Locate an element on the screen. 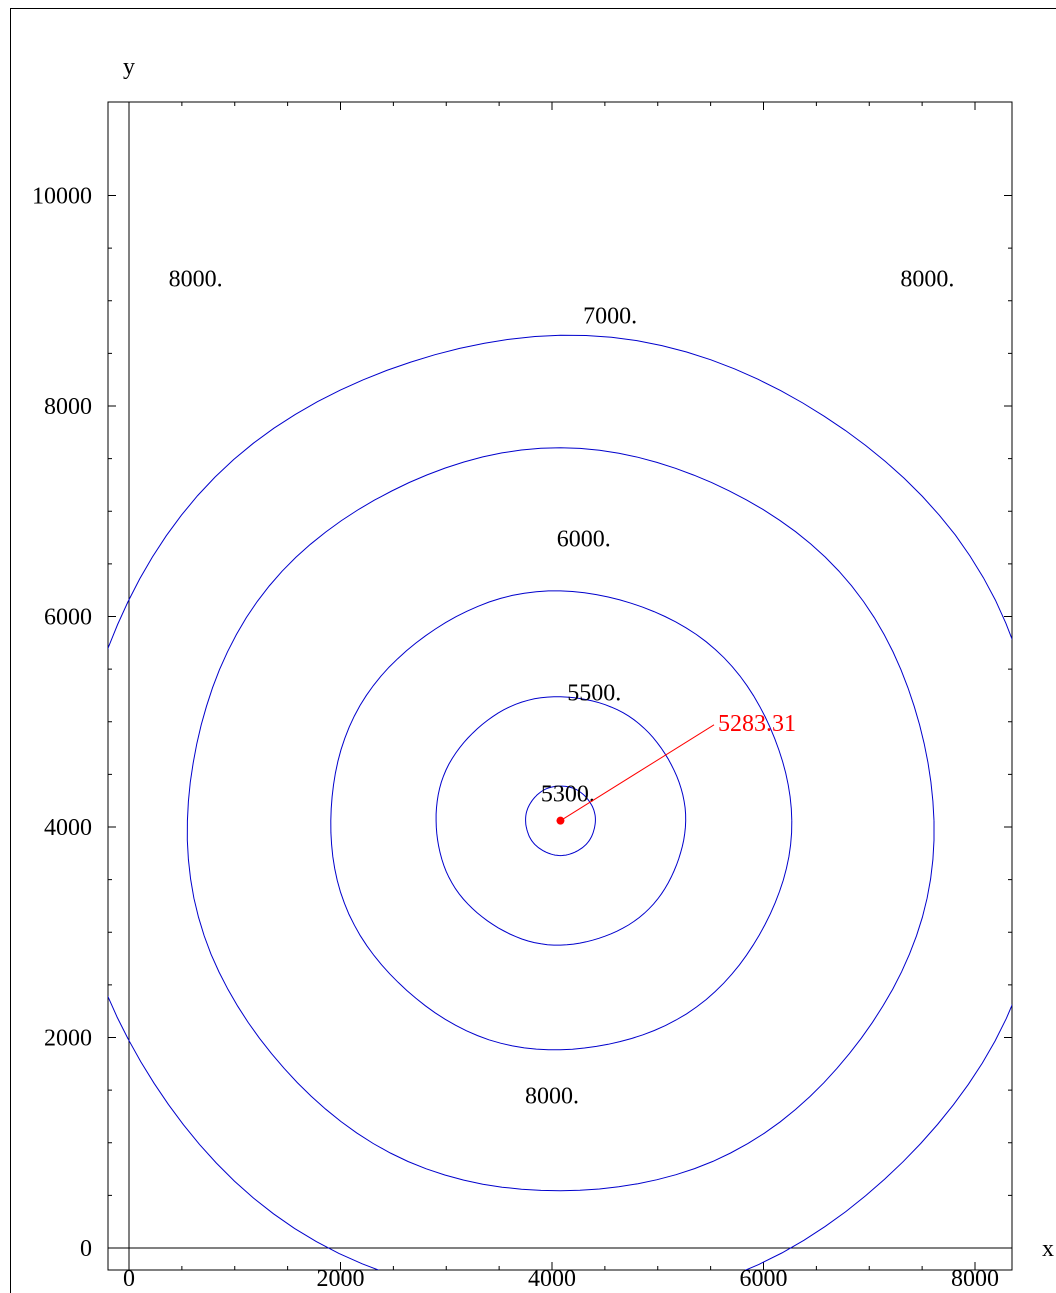 The width and height of the screenshot is (1056, 1293). x-tick-label: 8000 is located at coordinates (975, 1279).